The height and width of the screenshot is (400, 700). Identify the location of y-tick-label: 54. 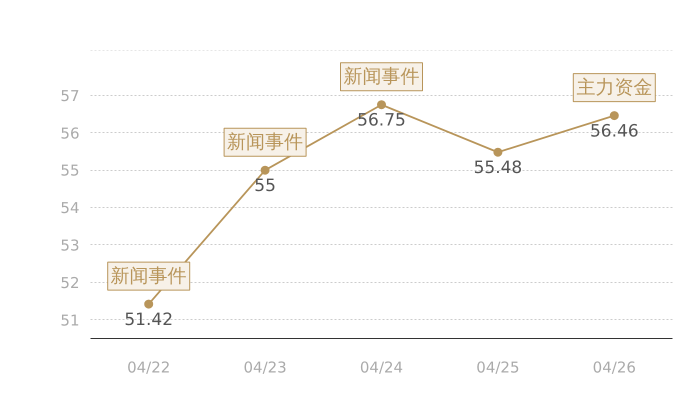
(70, 208).